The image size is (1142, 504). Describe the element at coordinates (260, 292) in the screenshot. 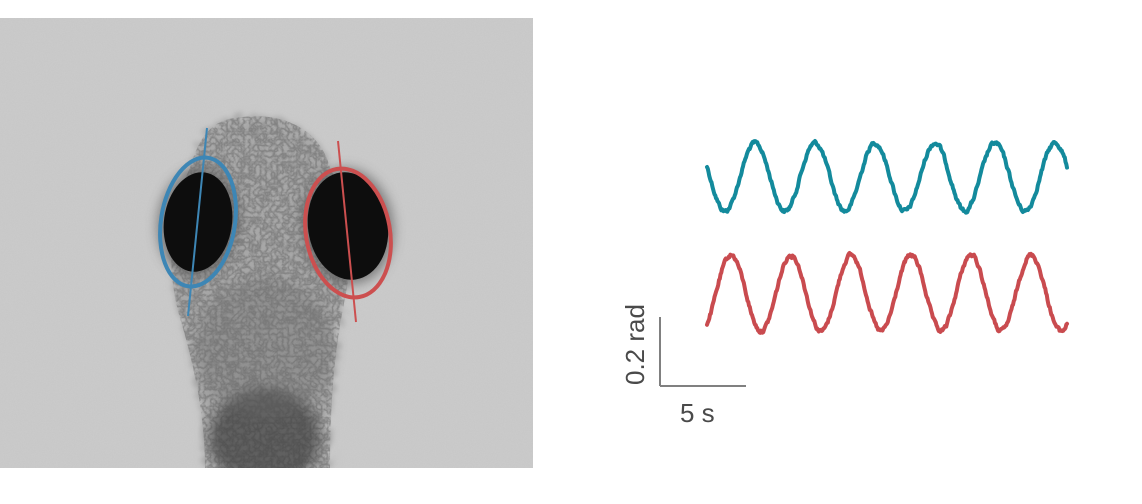

I see `fish-body` at that location.